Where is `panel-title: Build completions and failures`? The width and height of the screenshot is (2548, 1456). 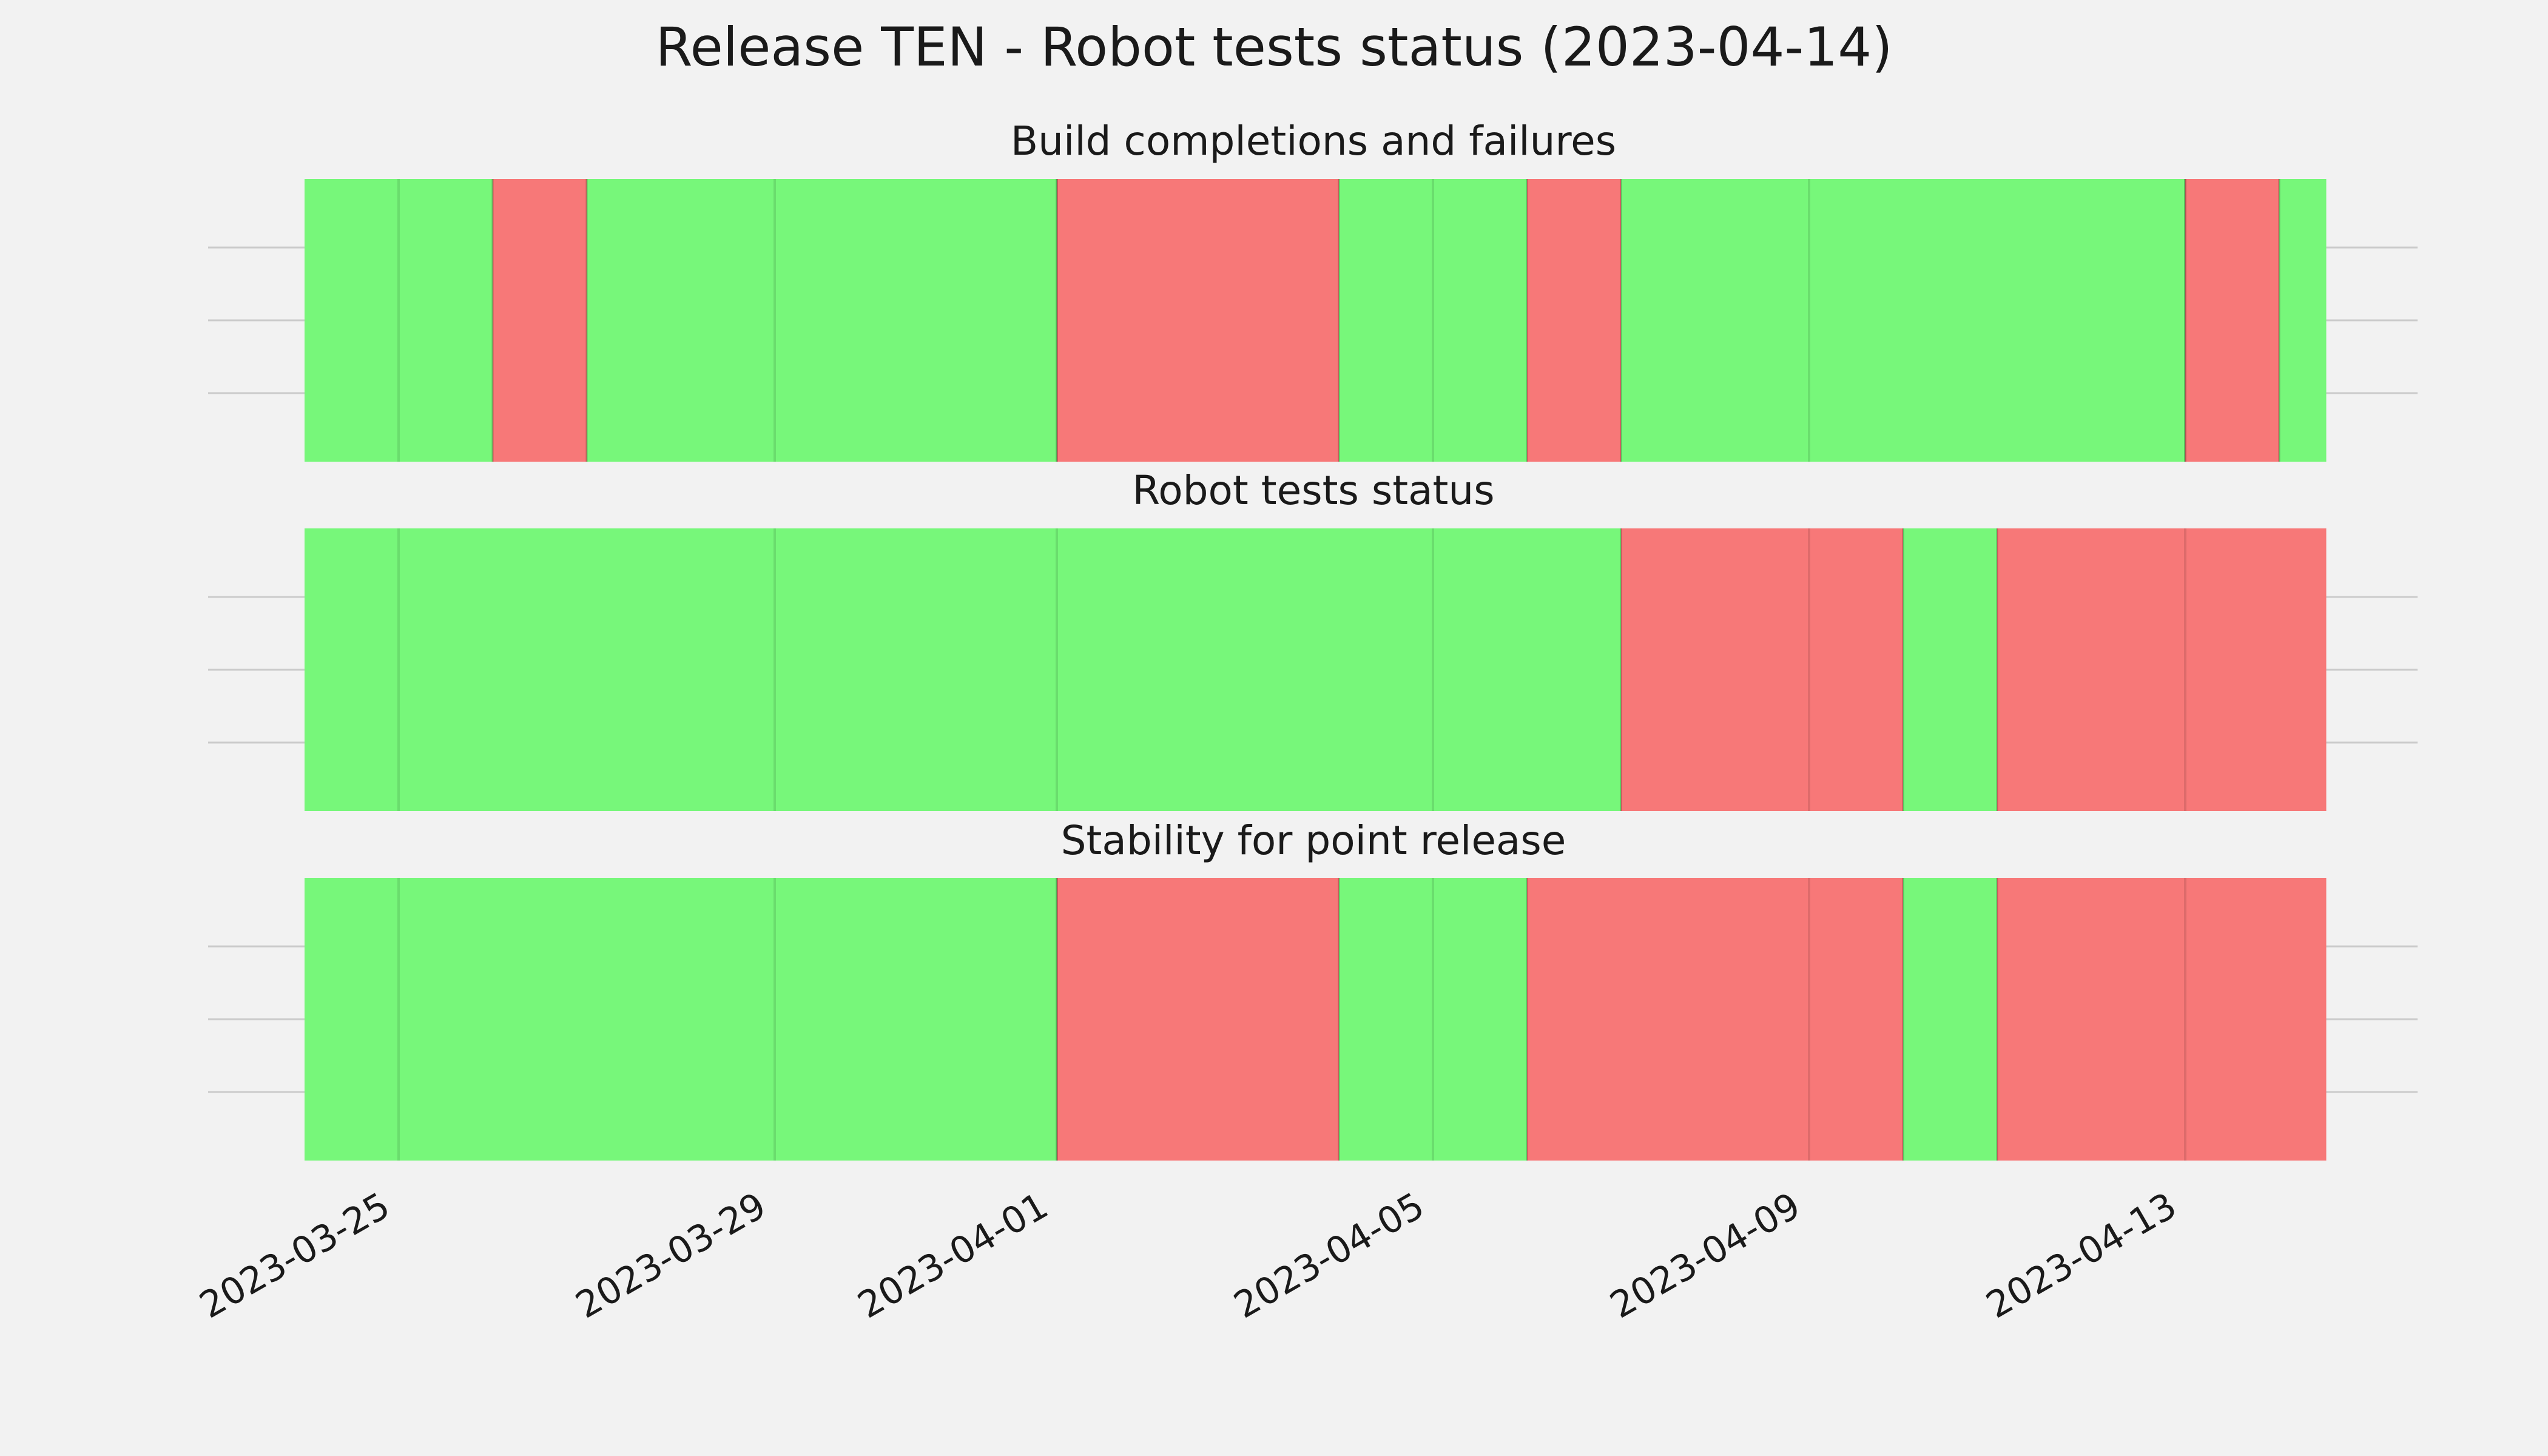
panel-title: Build completions and failures is located at coordinates (1313, 141).